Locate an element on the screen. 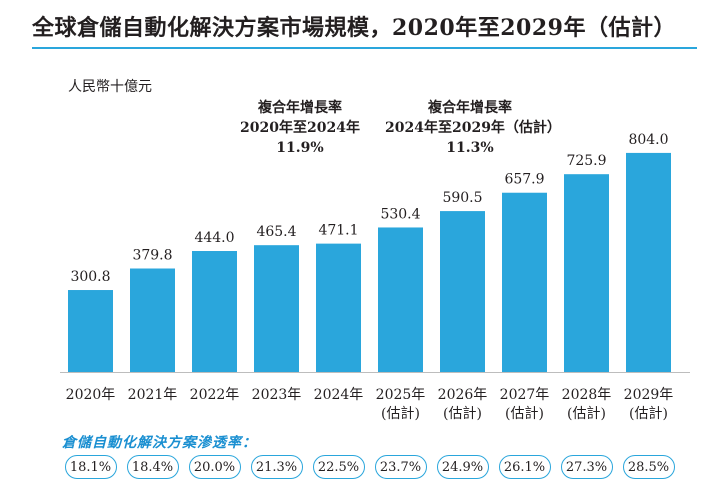  cagr-left-line1: 複合年增長率 is located at coordinates (300, 108).